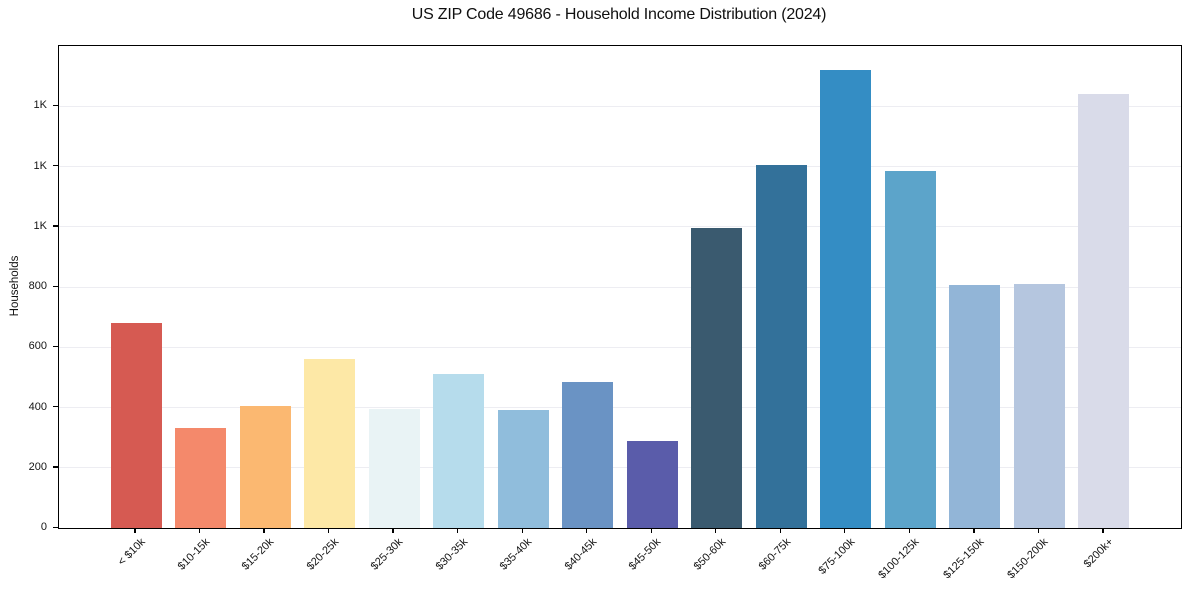  I want to click on bar-$100-125k, so click(910, 349).